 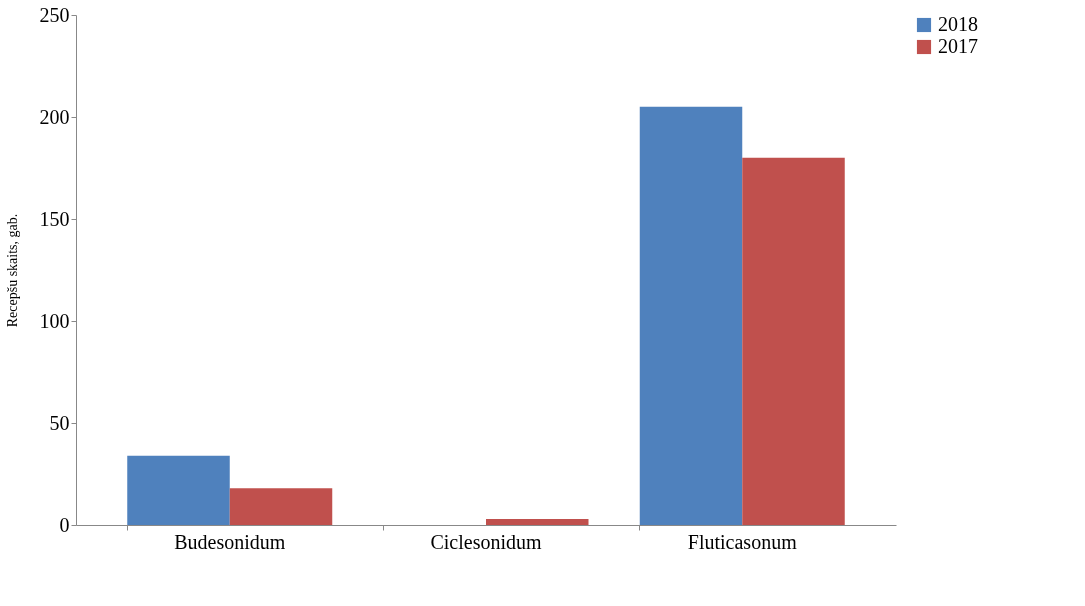 I want to click on legend-label: 2017, so click(x=958, y=46).